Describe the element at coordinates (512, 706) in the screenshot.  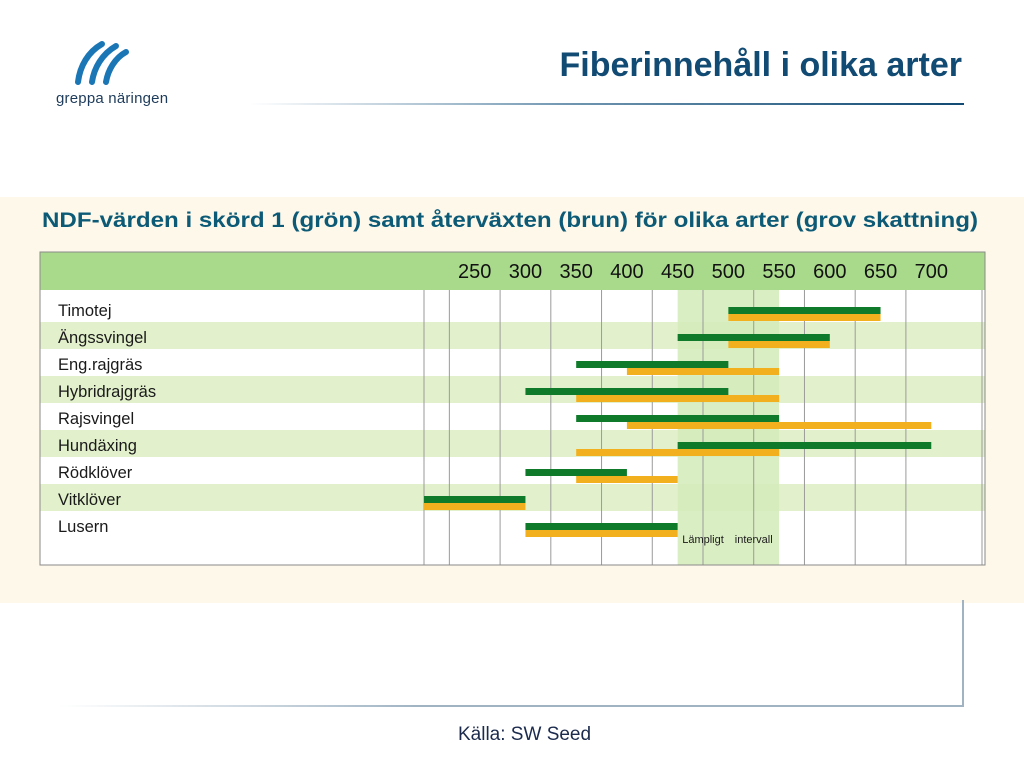
I see `frame-line-horizontal` at that location.